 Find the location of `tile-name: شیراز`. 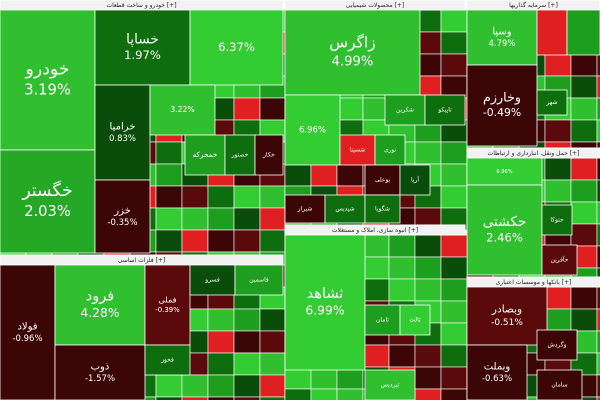

tile-name: شیراز is located at coordinates (305, 209).